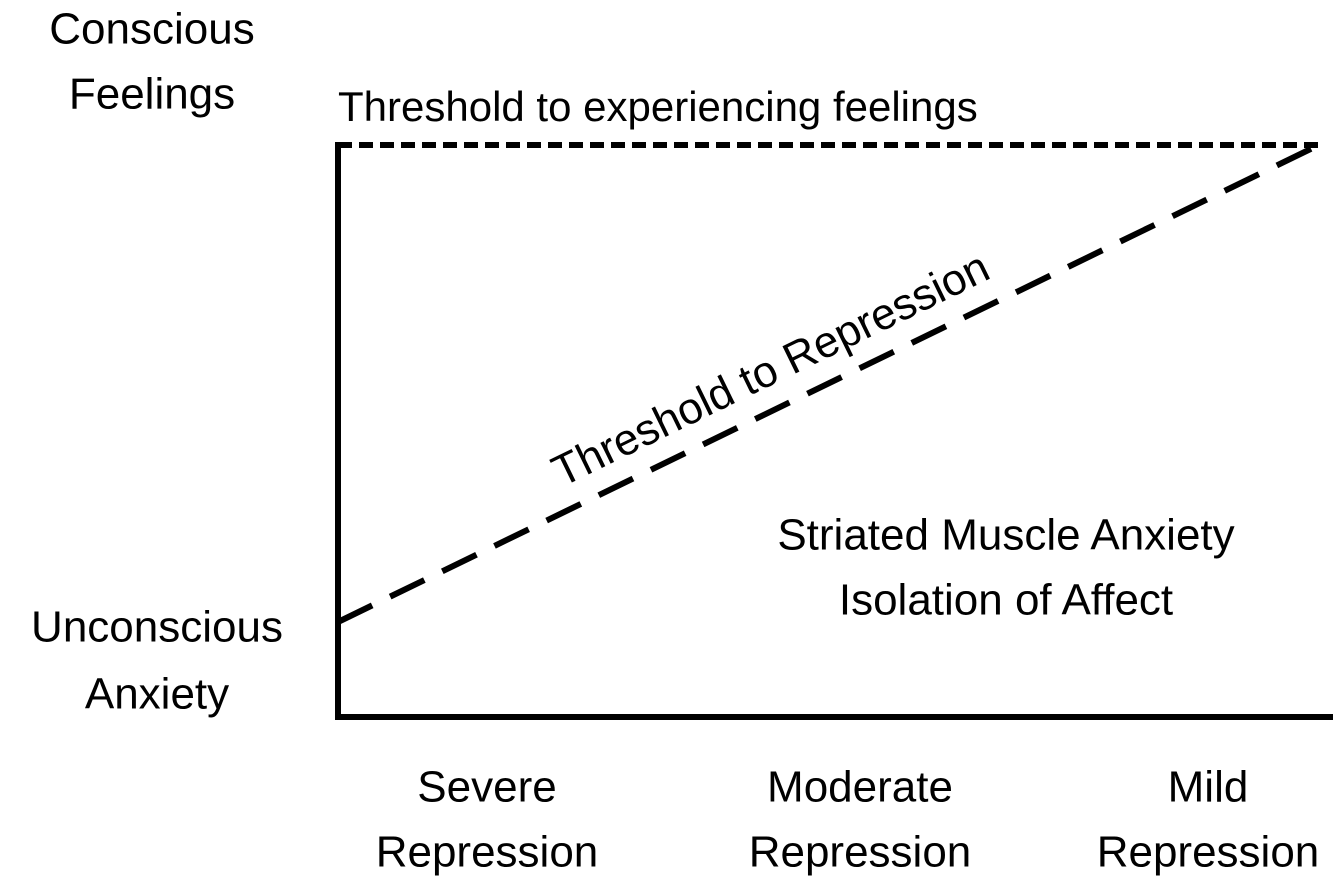 This screenshot has height=880, width=1333. What do you see at coordinates (486, 787) in the screenshot?
I see `x-label: Severe` at bounding box center [486, 787].